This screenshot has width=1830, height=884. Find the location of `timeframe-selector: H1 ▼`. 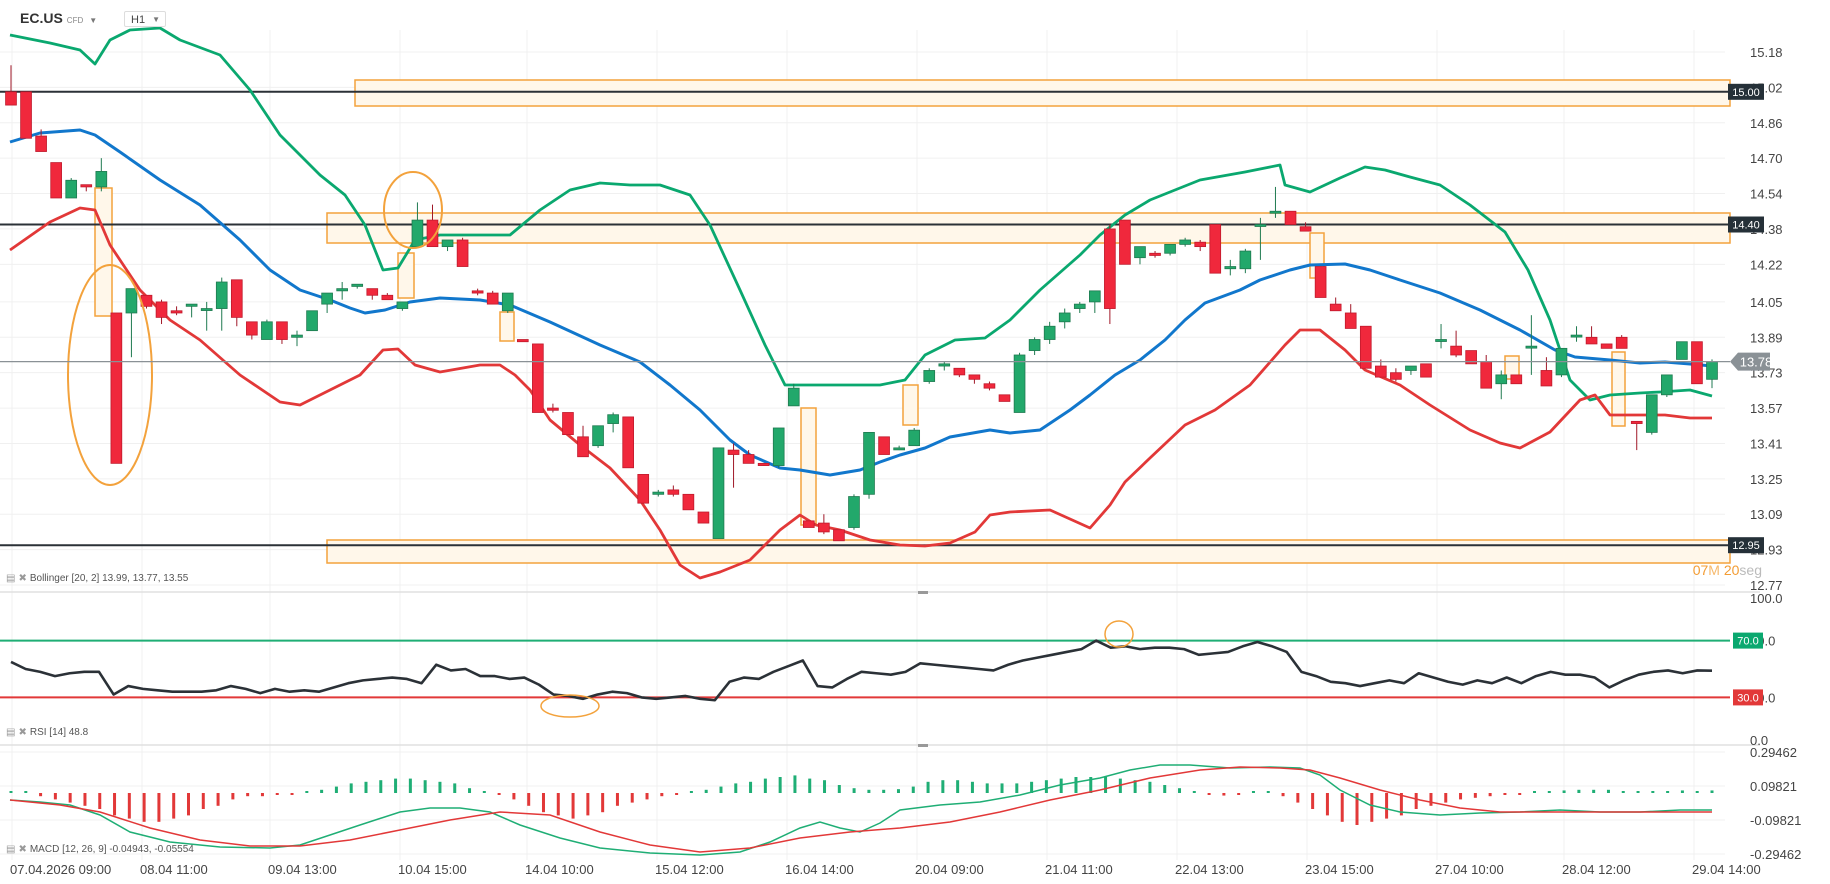

timeframe-selector: H1 ▼ is located at coordinates (145, 19).